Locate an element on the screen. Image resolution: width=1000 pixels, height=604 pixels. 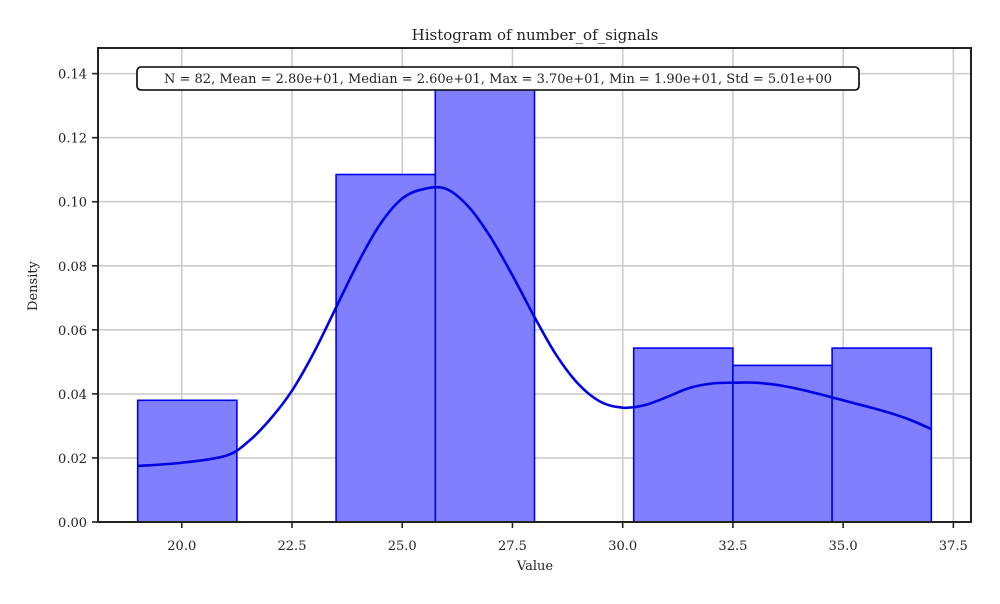
x-tick-label: 32.5 is located at coordinates (732, 546).